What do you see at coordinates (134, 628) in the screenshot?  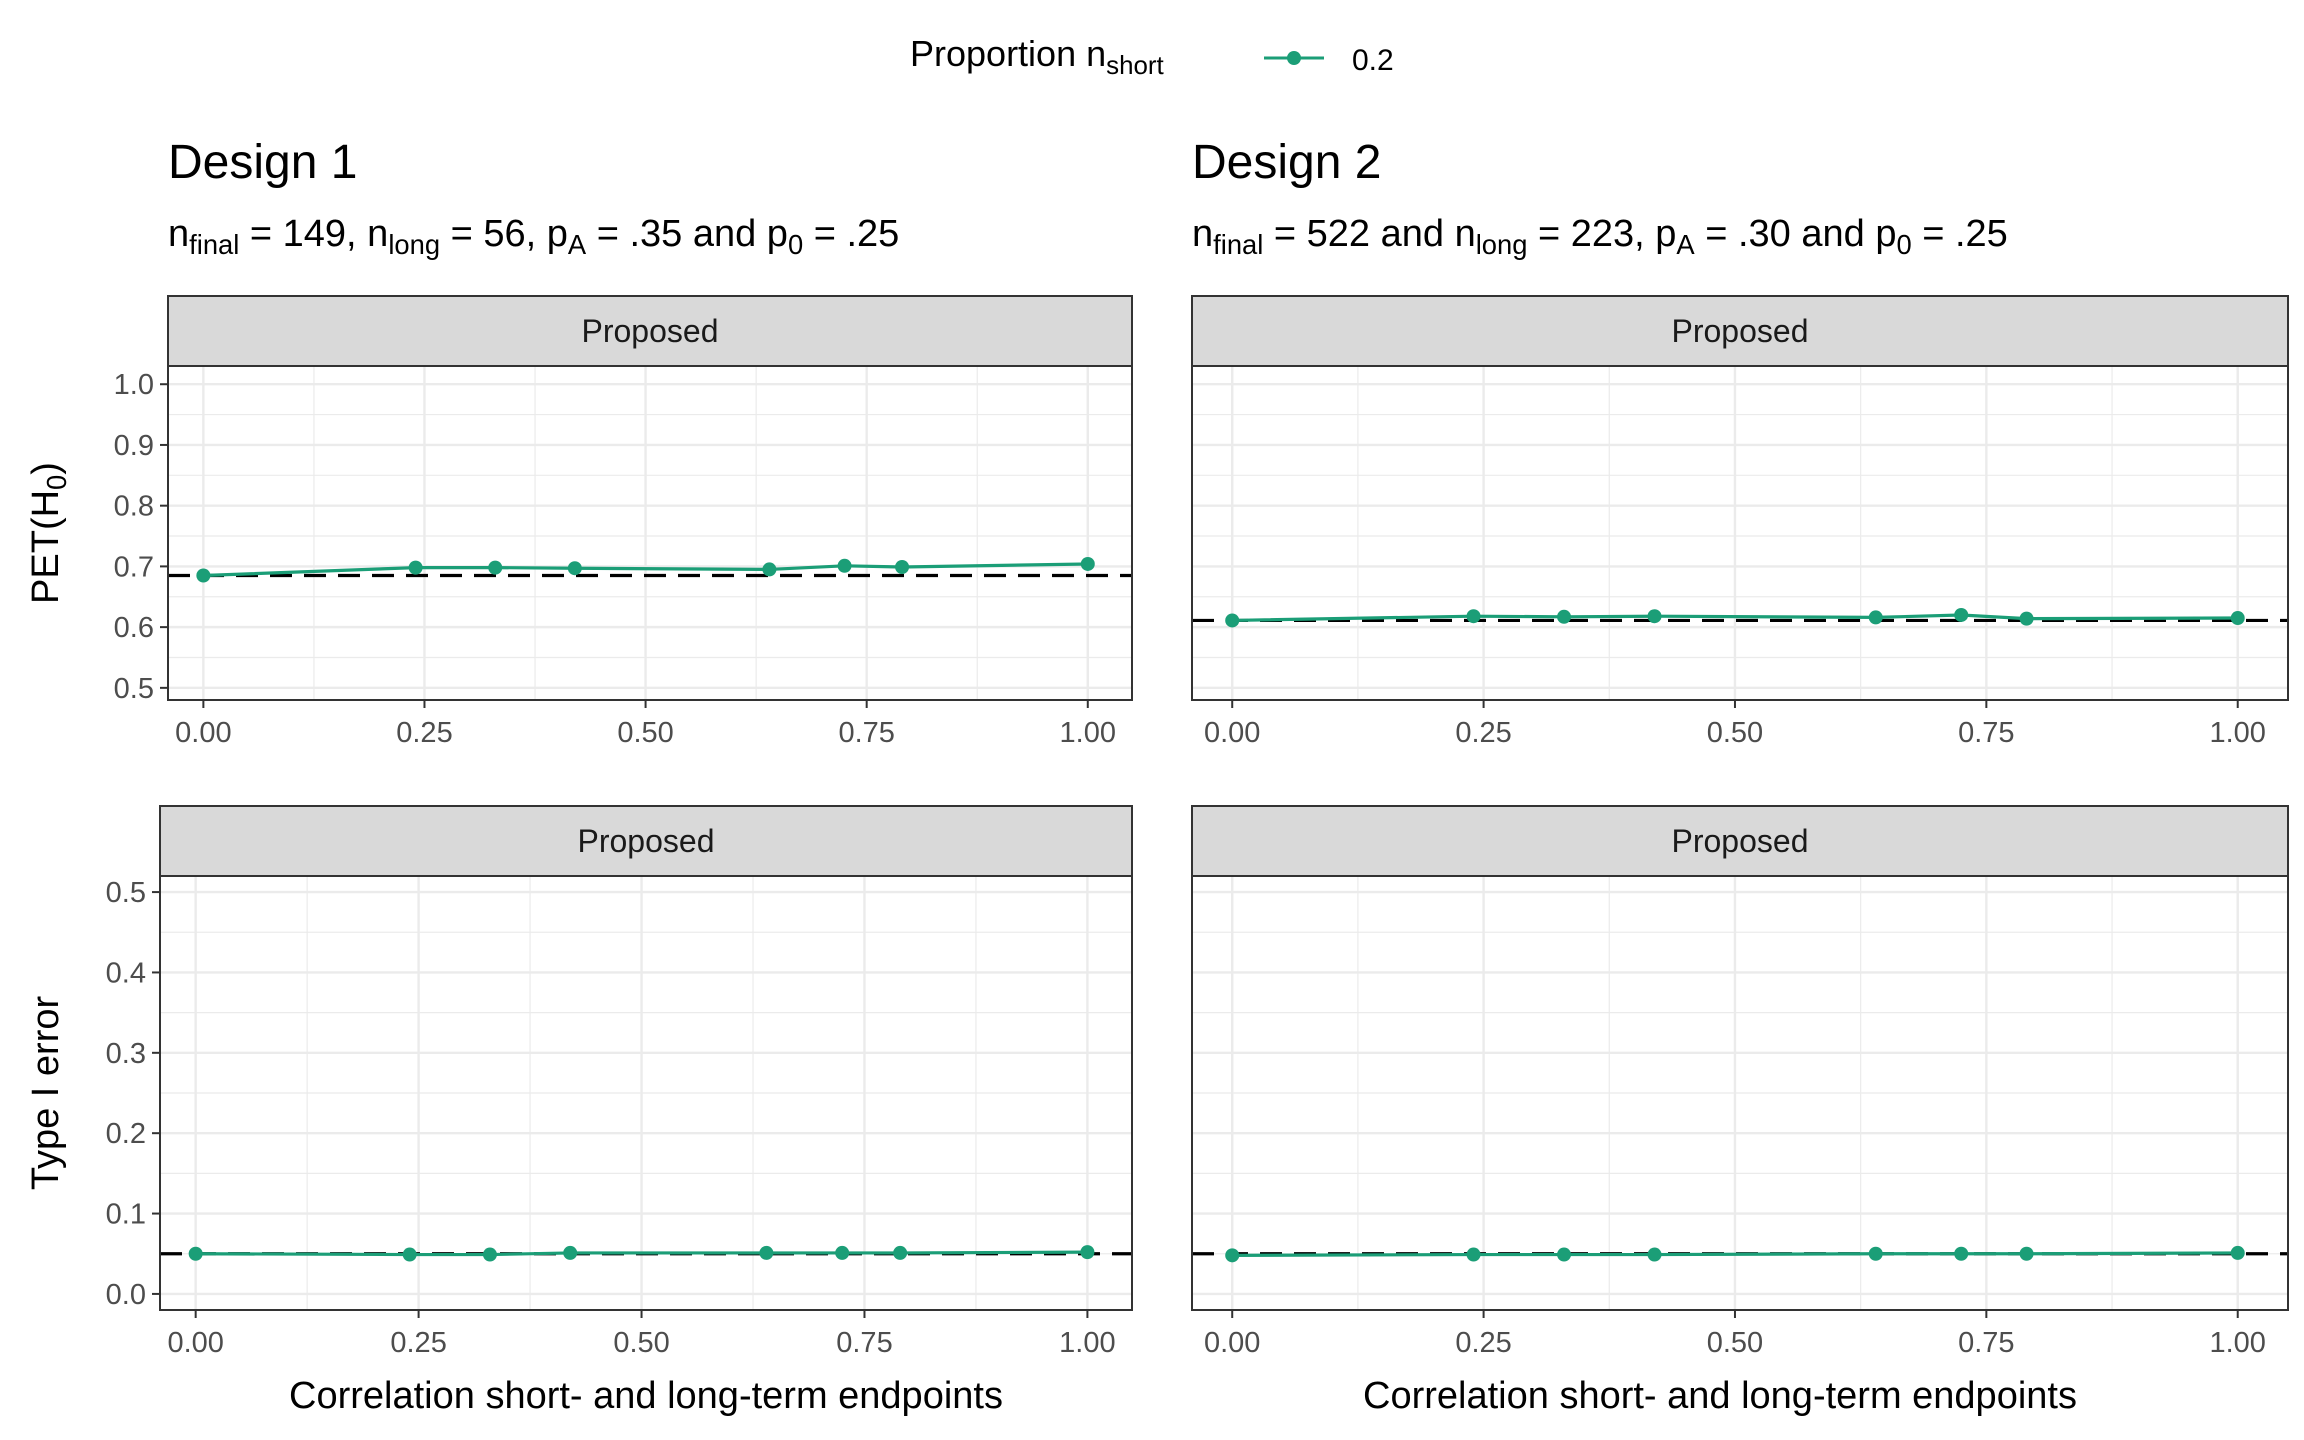 I see `y-tick-label: 0.6` at bounding box center [134, 628].